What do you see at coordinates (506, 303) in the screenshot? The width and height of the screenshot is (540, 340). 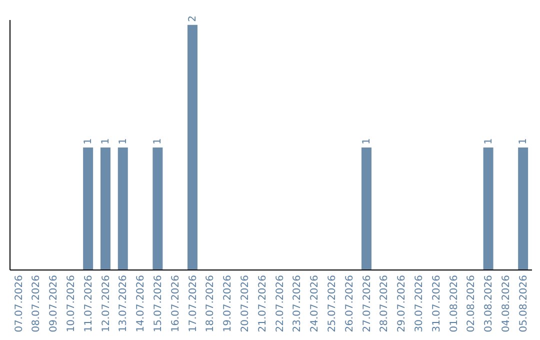 I see `x-tick-label: 04.08.2026` at bounding box center [506, 303].